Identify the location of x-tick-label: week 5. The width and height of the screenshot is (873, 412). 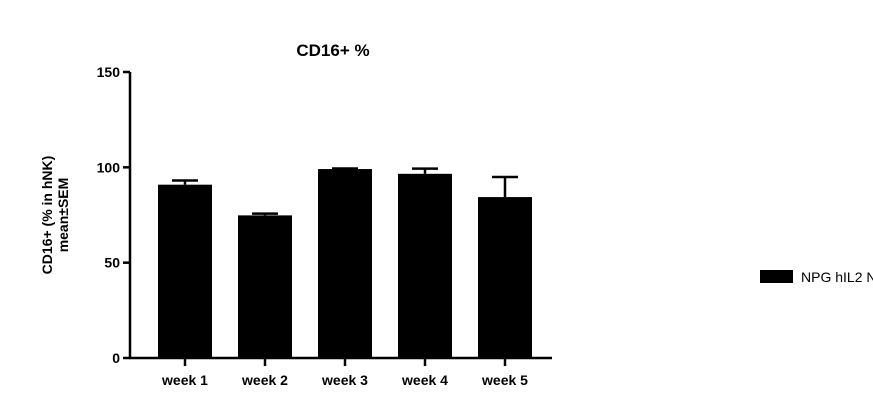
(504, 380).